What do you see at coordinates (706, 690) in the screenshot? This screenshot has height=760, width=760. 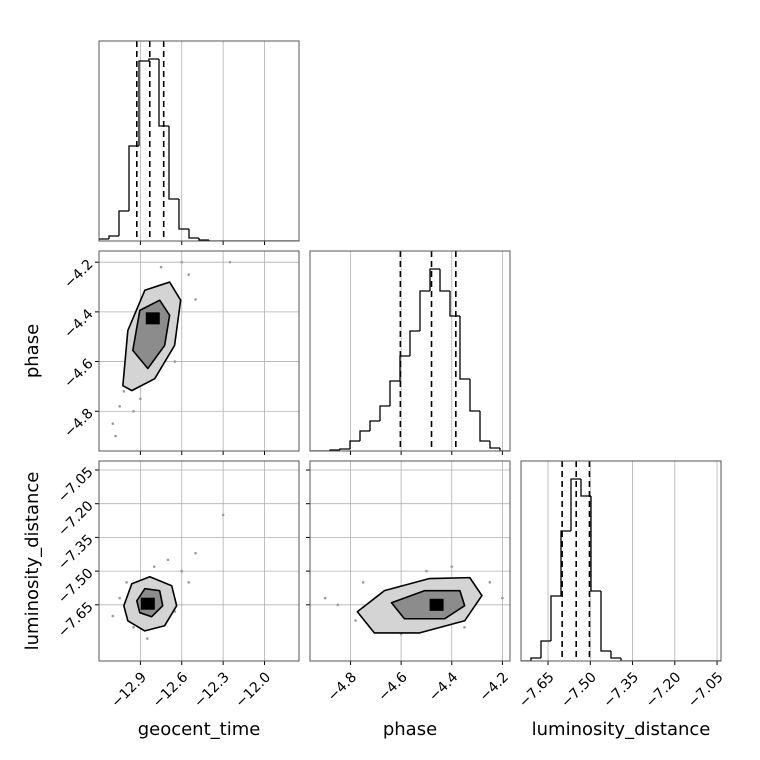 I see `x-tick-label: −7.05` at bounding box center [706, 690].